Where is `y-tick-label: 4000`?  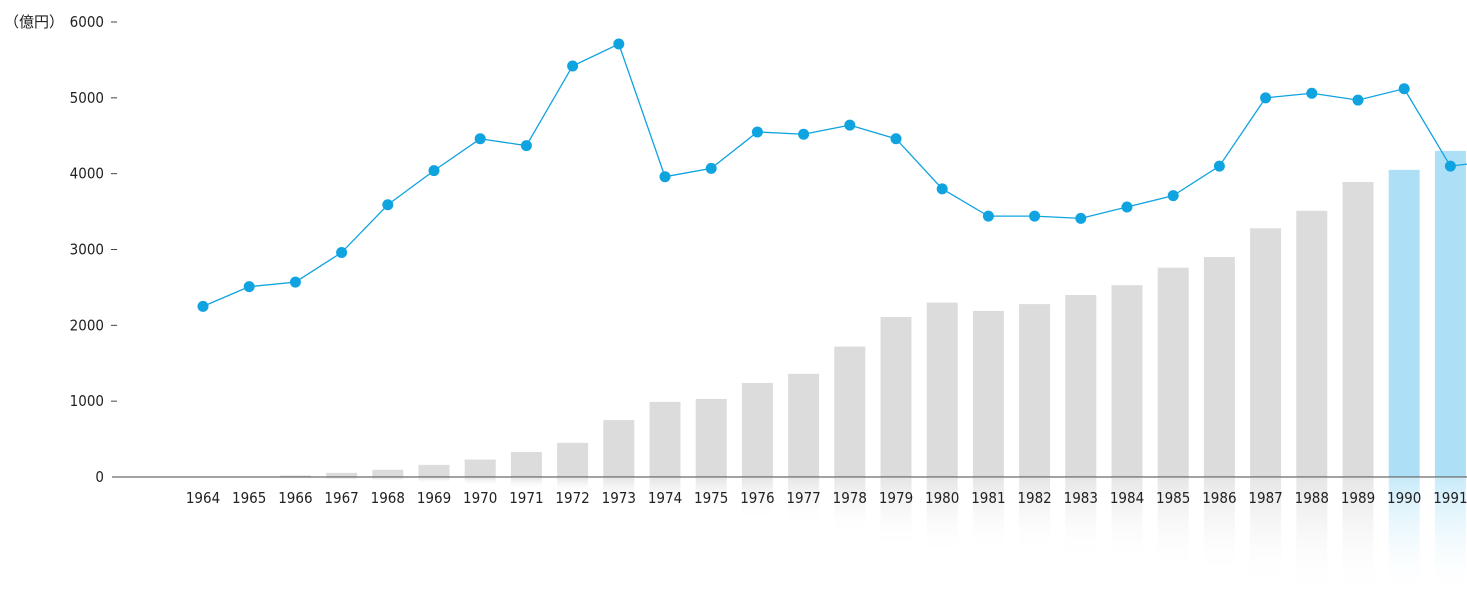 y-tick-label: 4000 is located at coordinates (87, 174).